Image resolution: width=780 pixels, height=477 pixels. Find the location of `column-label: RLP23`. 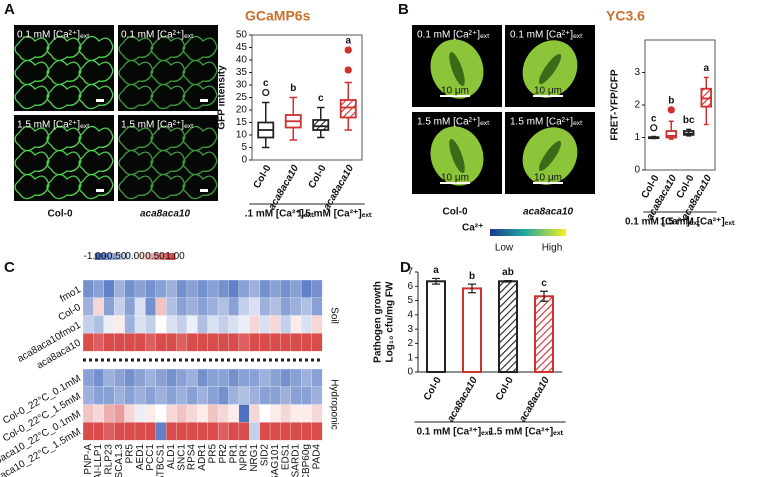

column-label: RLP23 is located at coordinates (109, 459).